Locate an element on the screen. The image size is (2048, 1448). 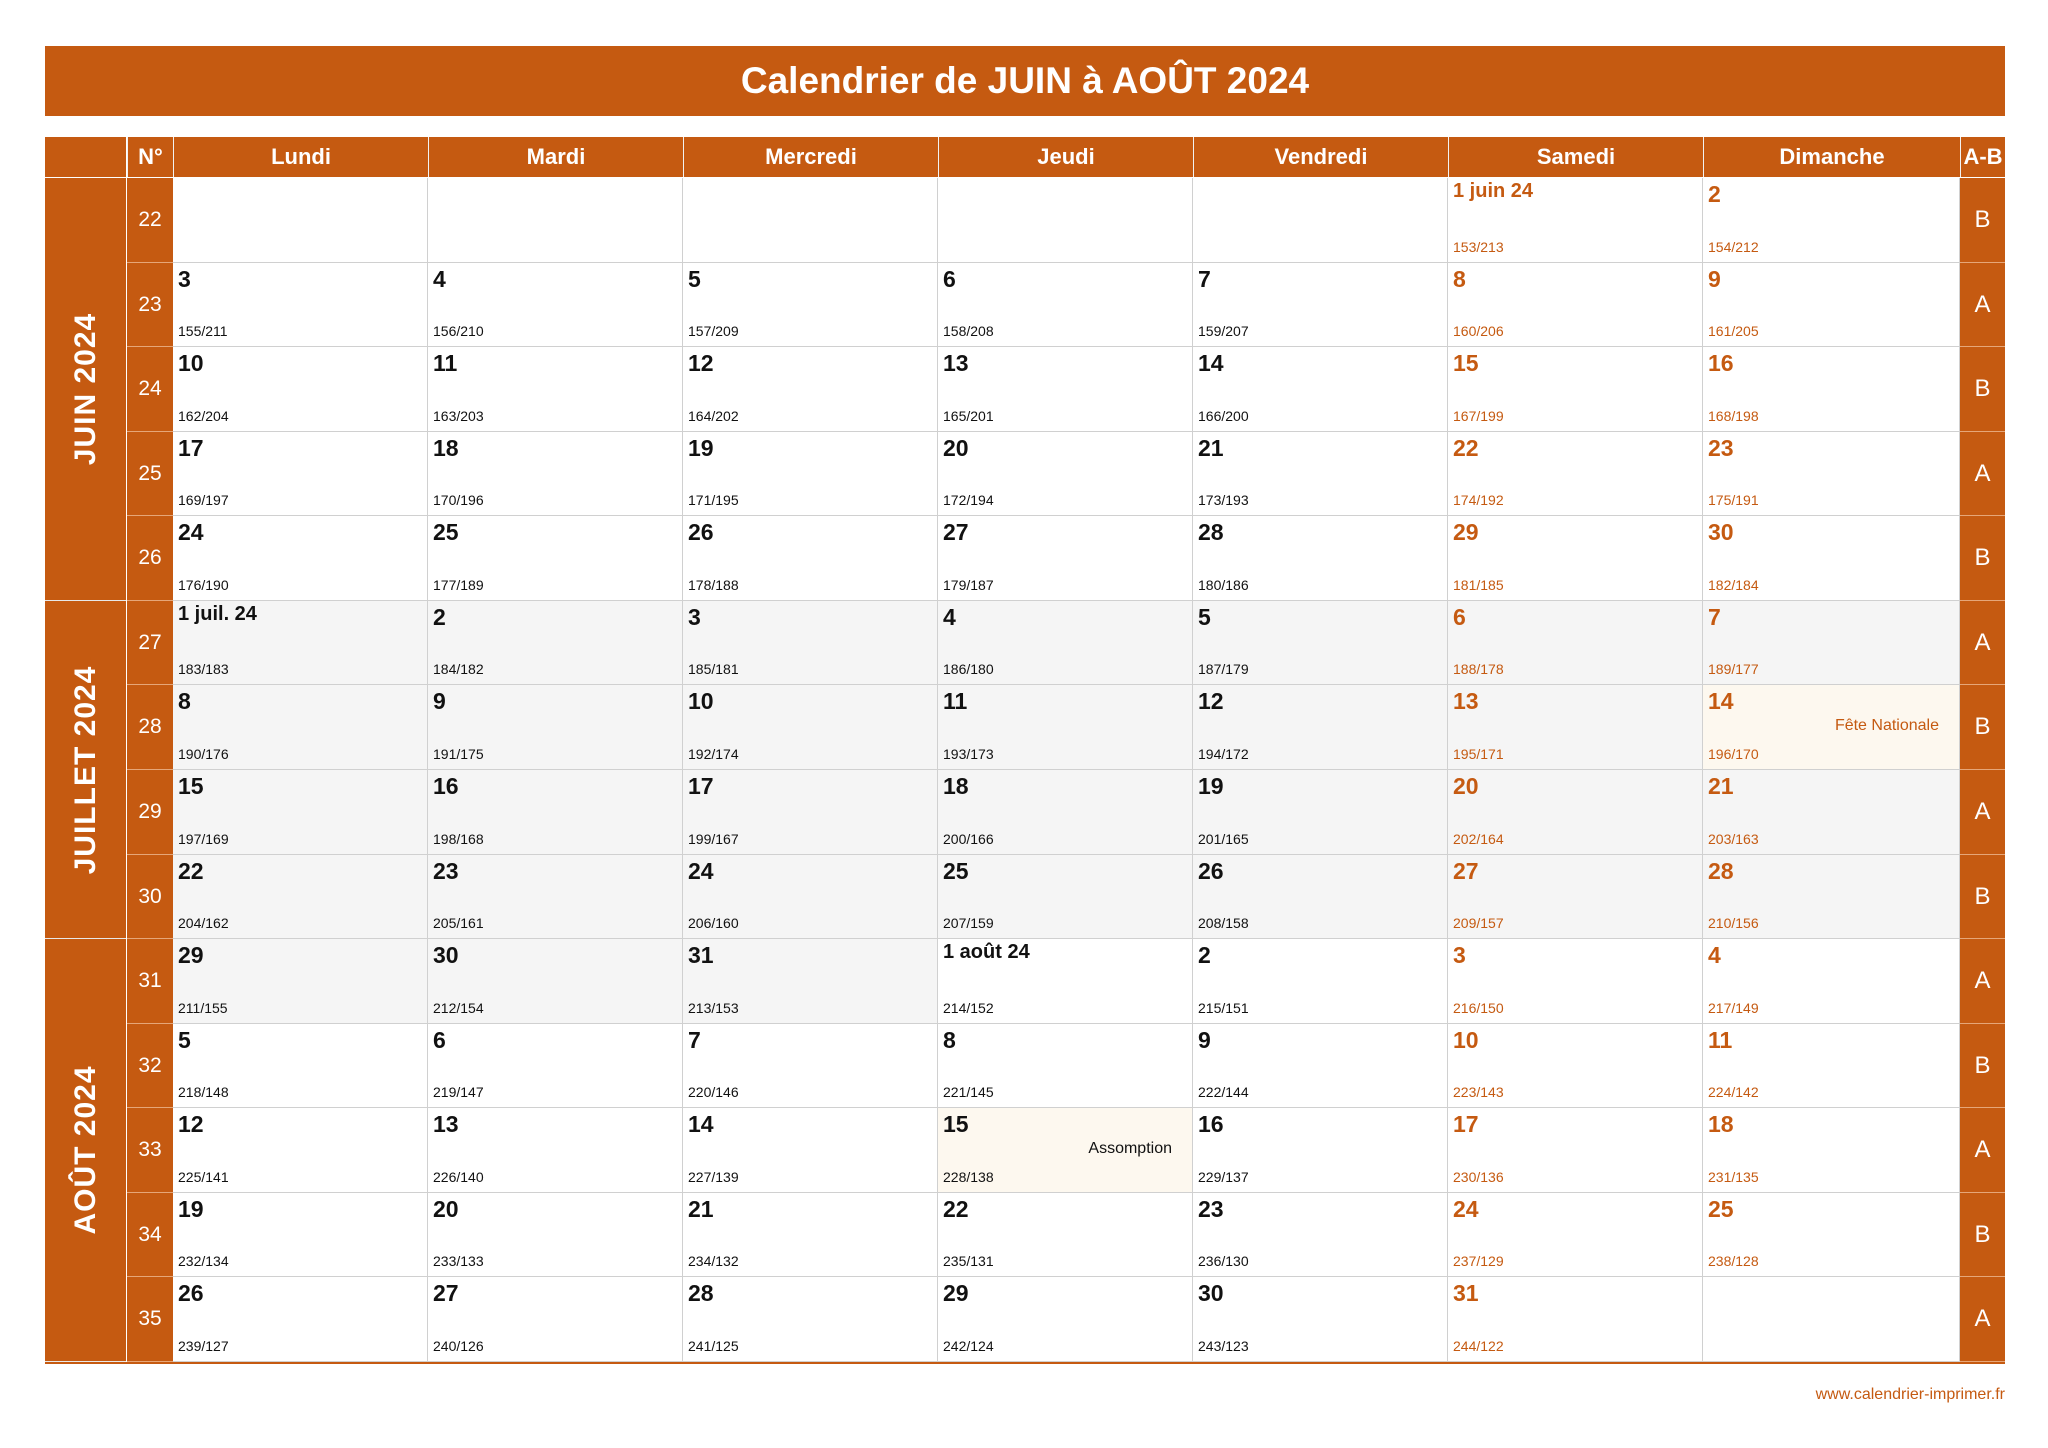
day-cell-wednesday: 17 199/167 is located at coordinates (810, 812).